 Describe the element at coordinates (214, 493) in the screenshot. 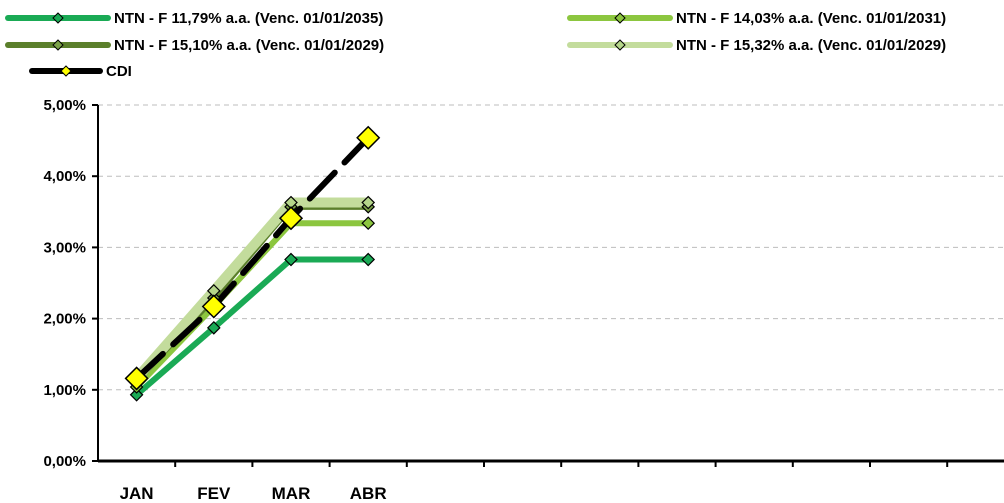

I see `x-tick-label: FEV` at that location.